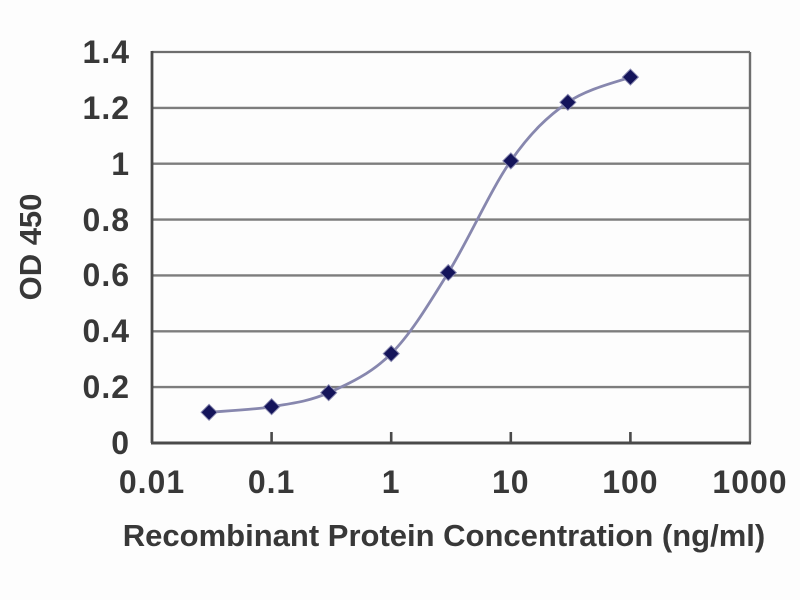 Image resolution: width=800 pixels, height=600 pixels. What do you see at coordinates (106, 219) in the screenshot?
I see `y-tick-label: 0.8` at bounding box center [106, 219].